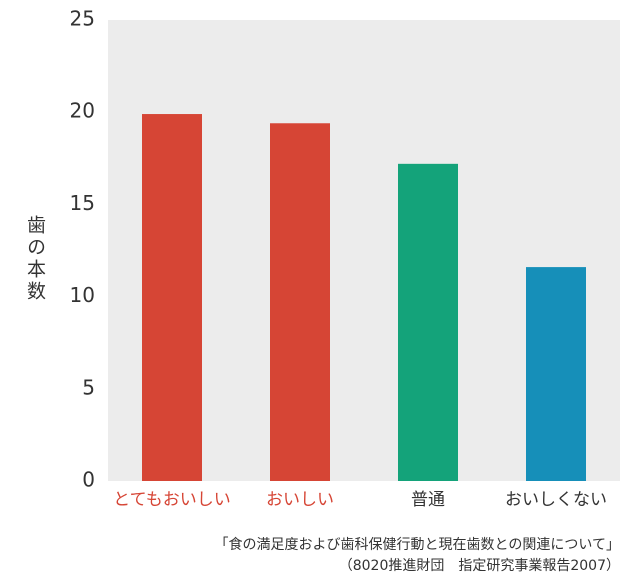 Image resolution: width=640 pixels, height=580 pixels. What do you see at coordinates (88, 387) in the screenshot?
I see `y-tick-label: 5` at bounding box center [88, 387].